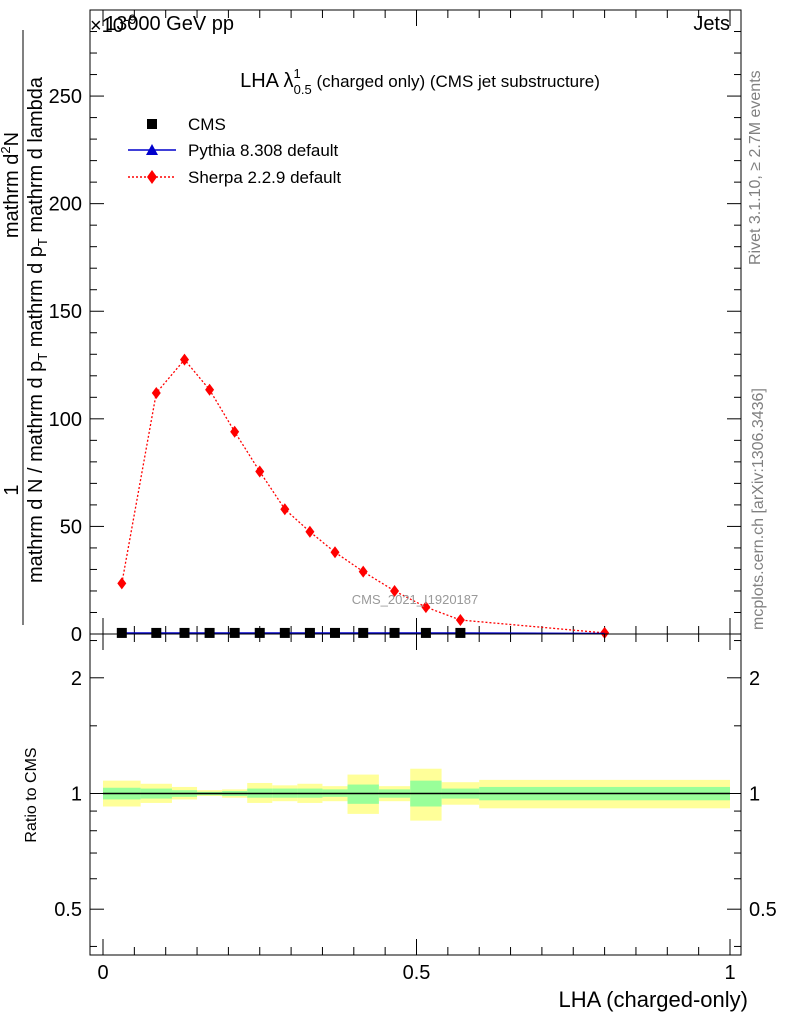 The width and height of the screenshot is (786, 1024). Describe the element at coordinates (763, 910) in the screenshot. I see `ratio-ytick-label-right: 0.5` at that location.